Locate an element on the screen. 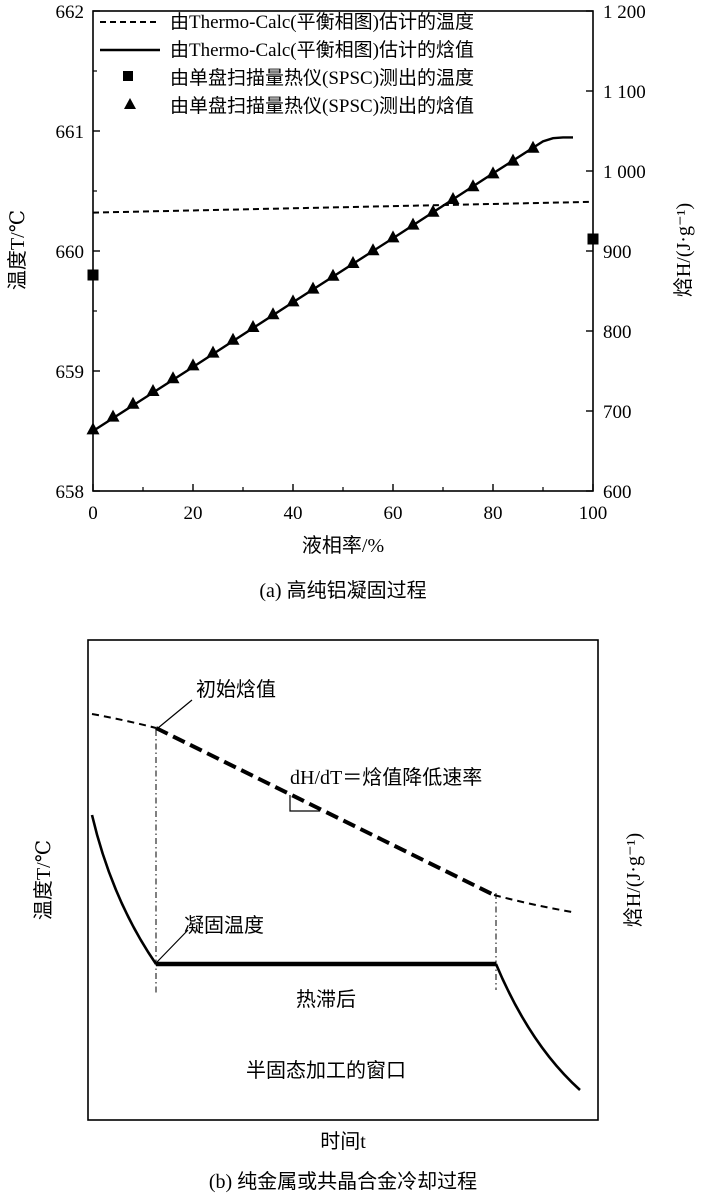  x-tick-label: 20 is located at coordinates (193, 513).